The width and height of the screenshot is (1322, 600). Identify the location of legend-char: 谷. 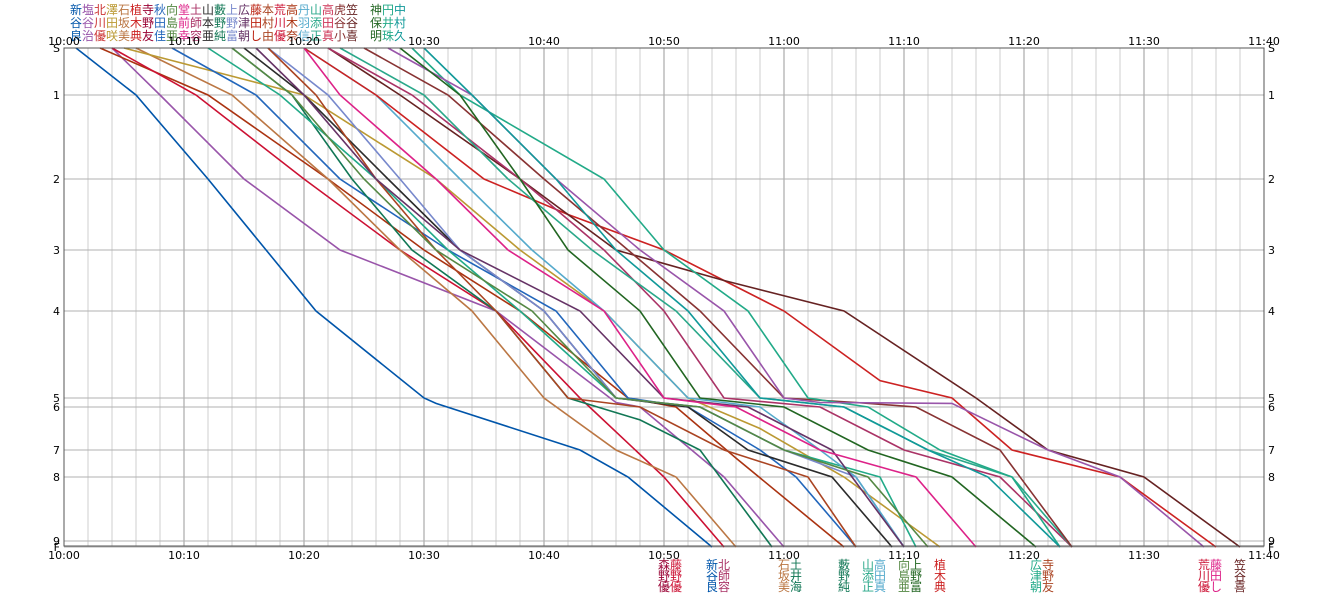
(76, 23).